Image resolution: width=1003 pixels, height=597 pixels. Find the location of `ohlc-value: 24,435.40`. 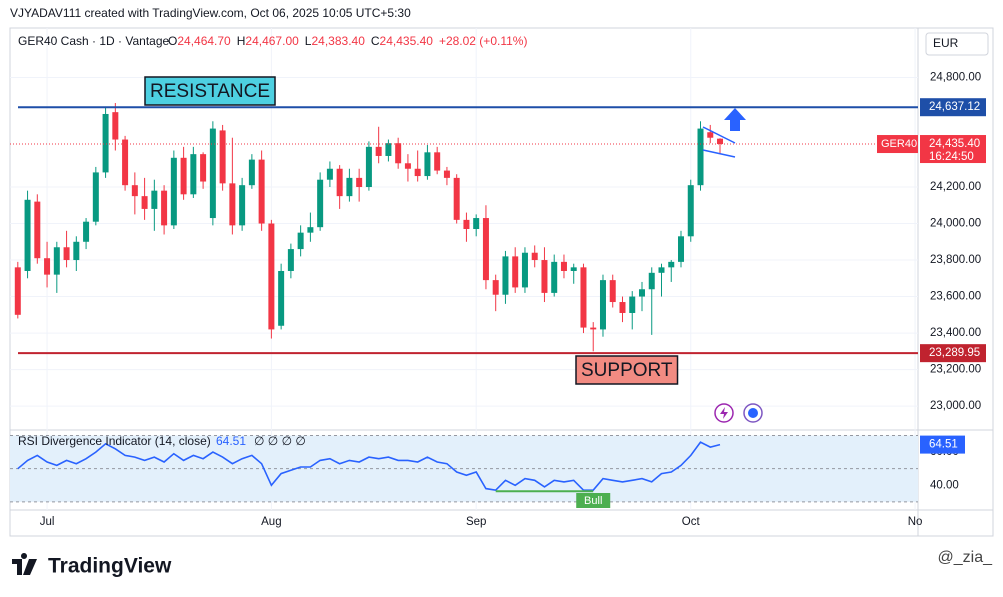

ohlc-value: 24,435.40 is located at coordinates (407, 41).